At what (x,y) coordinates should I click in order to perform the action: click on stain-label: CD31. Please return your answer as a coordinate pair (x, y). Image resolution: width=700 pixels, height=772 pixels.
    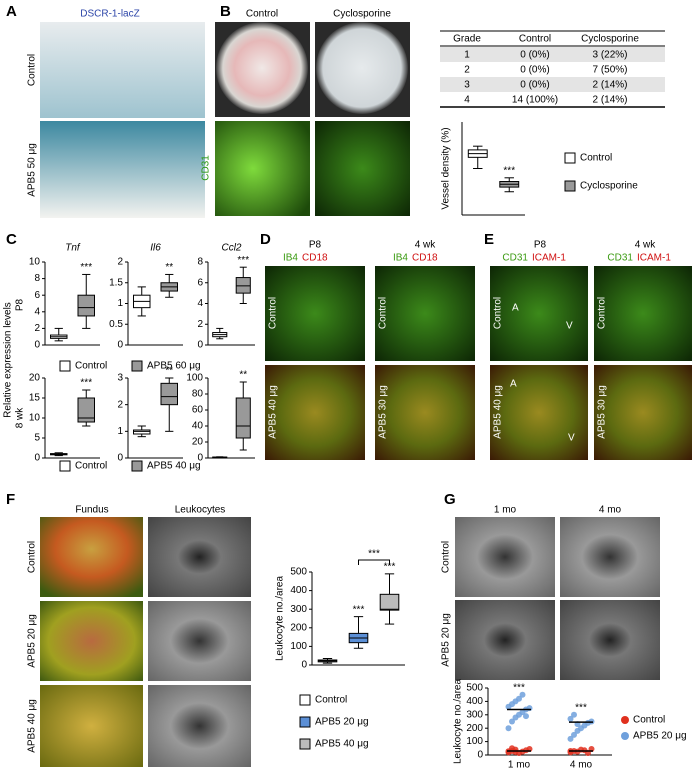
    Looking at the image, I should click on (206, 168).